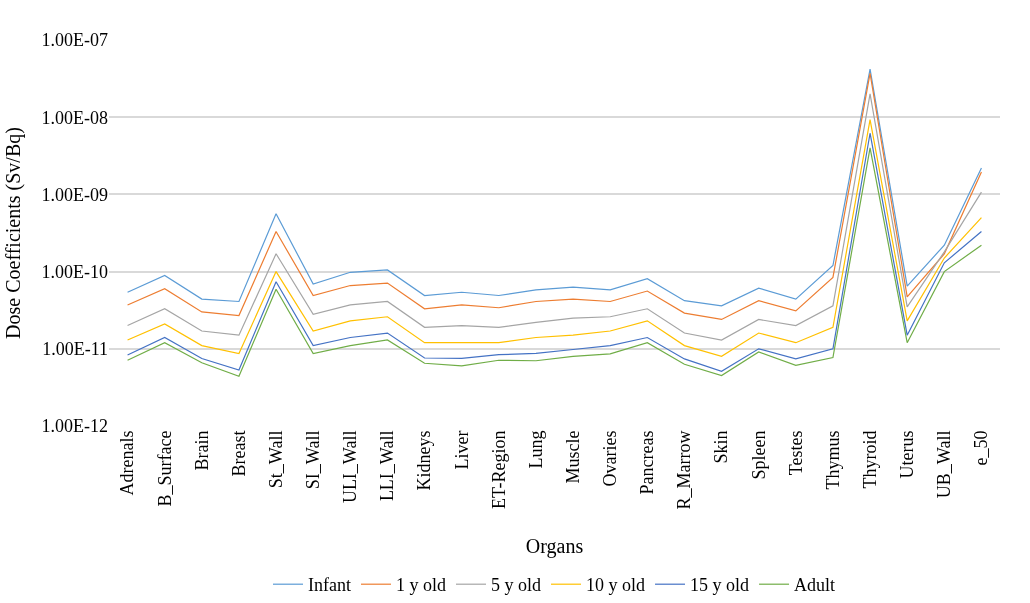 The height and width of the screenshot is (603, 1030). I want to click on x-tick-label: B_Surface, so click(164, 468).